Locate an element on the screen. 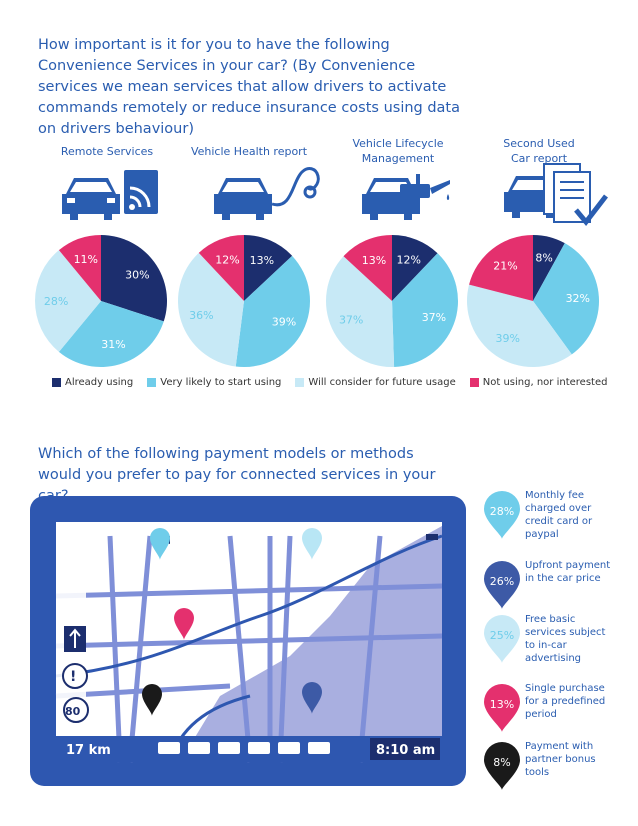 The width and height of the screenshot is (638, 826). pie-title-lifecycle: Vehicle Lifecycle Management is located at coordinates (398, 151).